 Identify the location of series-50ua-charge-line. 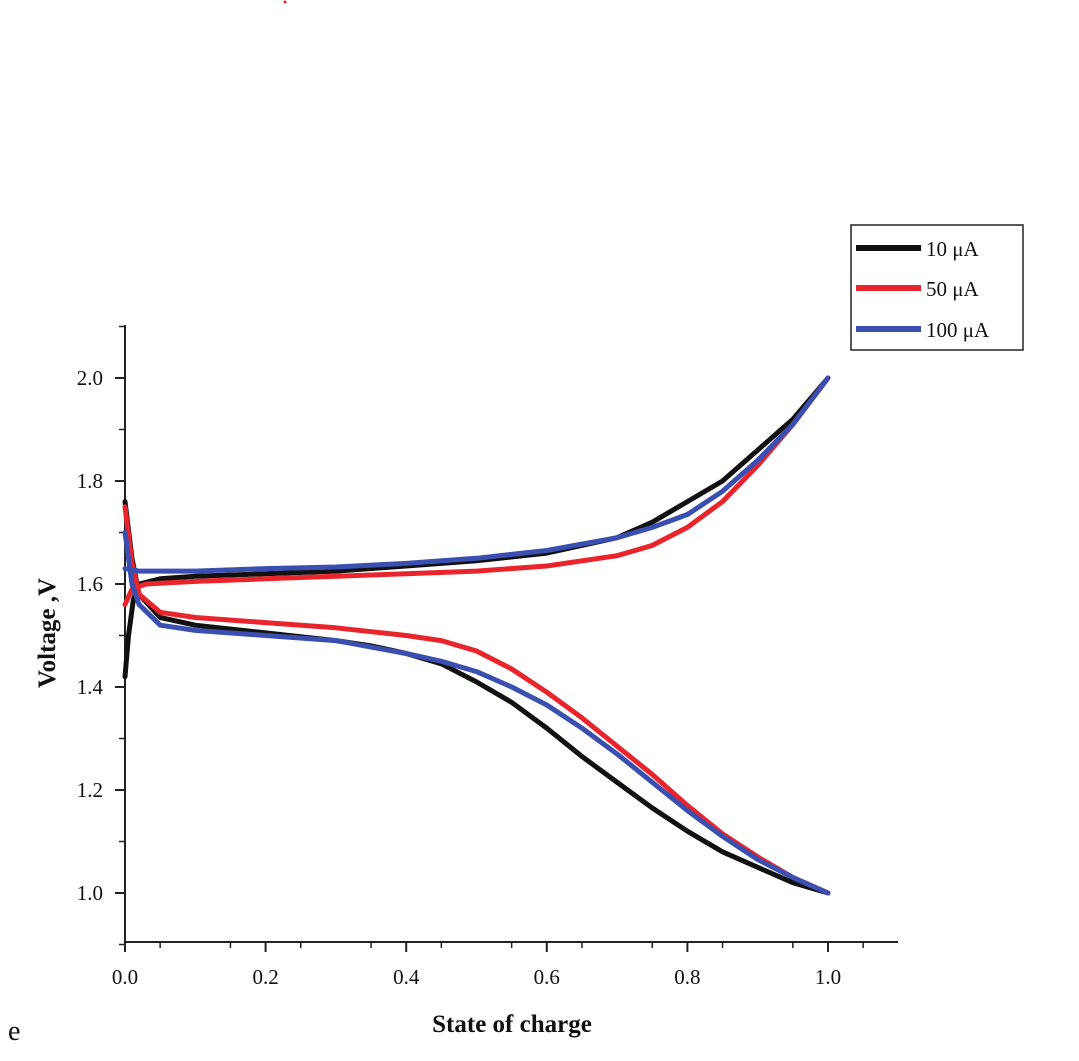
(476, 491).